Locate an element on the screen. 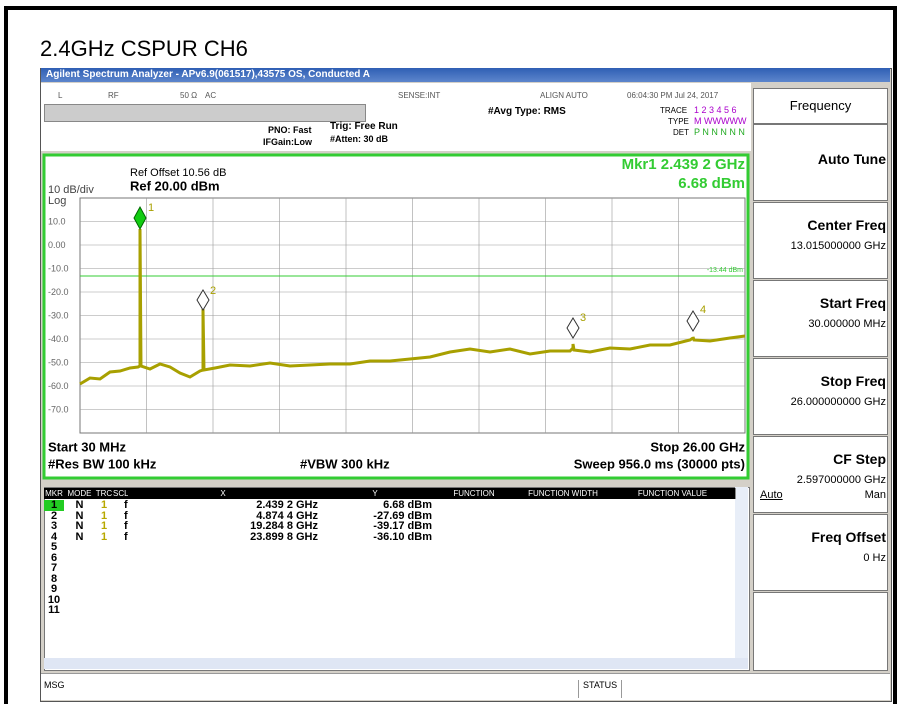 Image resolution: width=897 pixels, height=704 pixels. status-item: 06:04:30 PM Jul 24, 2017 is located at coordinates (673, 95).